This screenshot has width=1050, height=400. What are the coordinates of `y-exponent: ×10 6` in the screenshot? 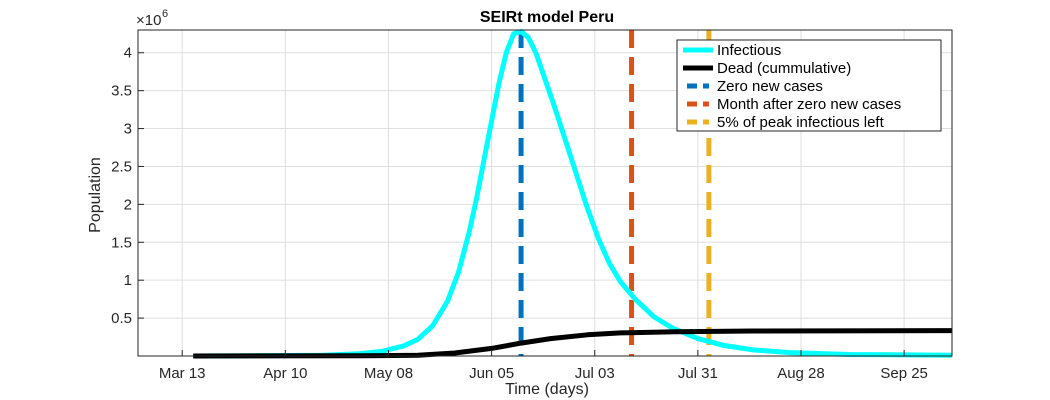 It's located at (152, 18).